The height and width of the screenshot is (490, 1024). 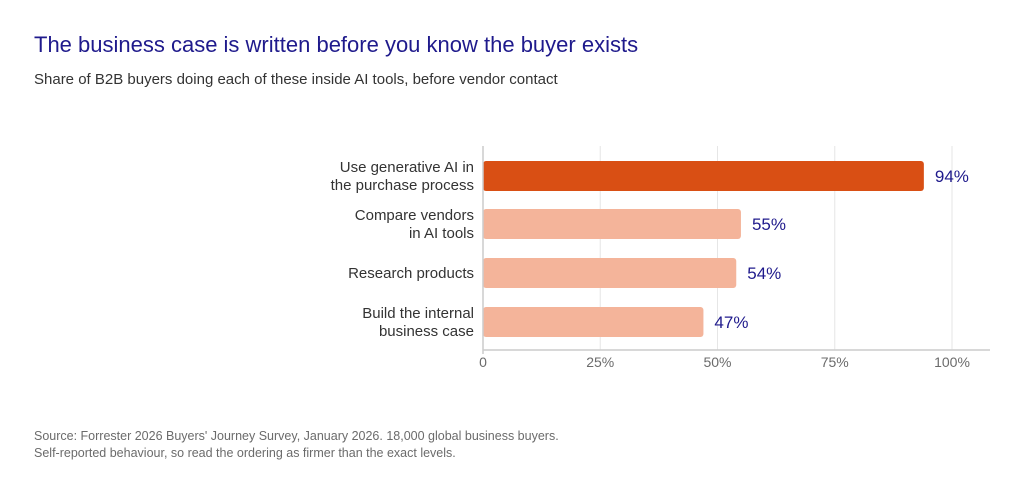 I want to click on value-label: 54%, so click(x=764, y=273).